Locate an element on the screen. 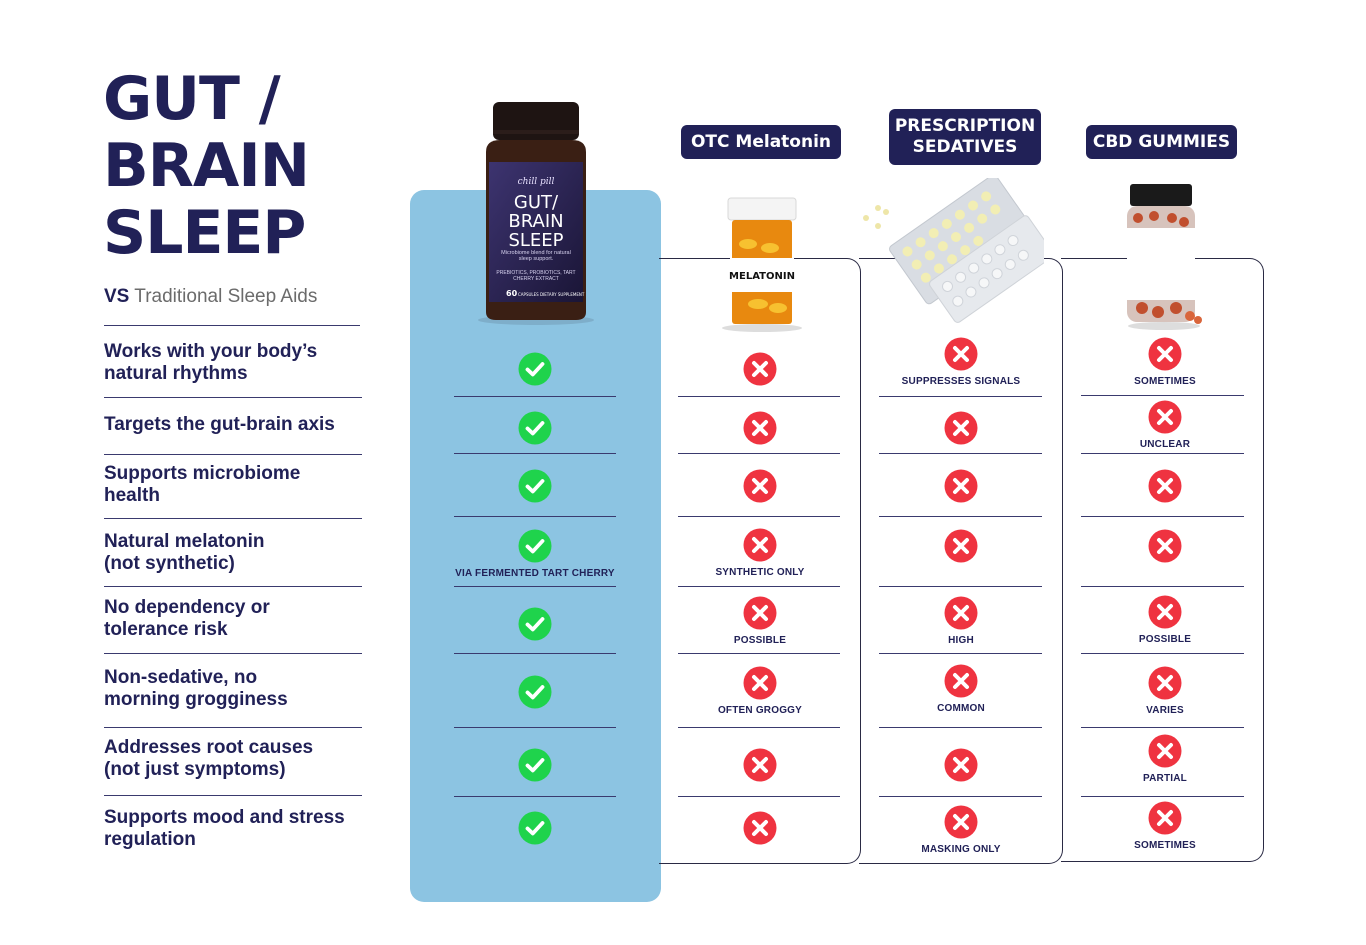 The image size is (1366, 945). bottle-count: 60 is located at coordinates (512, 293).